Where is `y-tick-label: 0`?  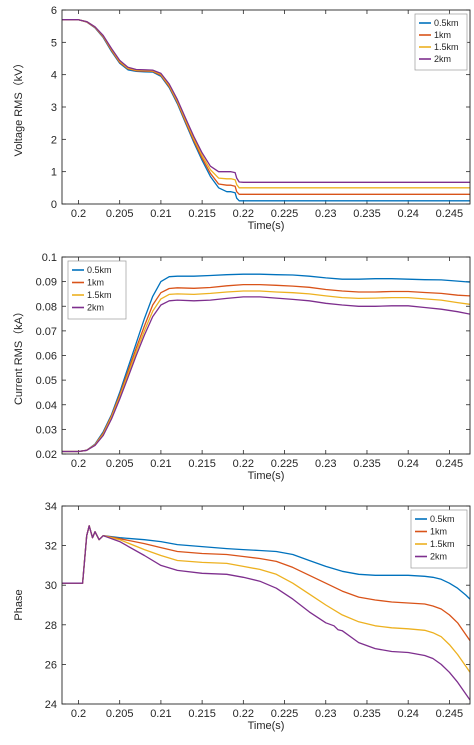 y-tick-label: 0 is located at coordinates (54, 205).